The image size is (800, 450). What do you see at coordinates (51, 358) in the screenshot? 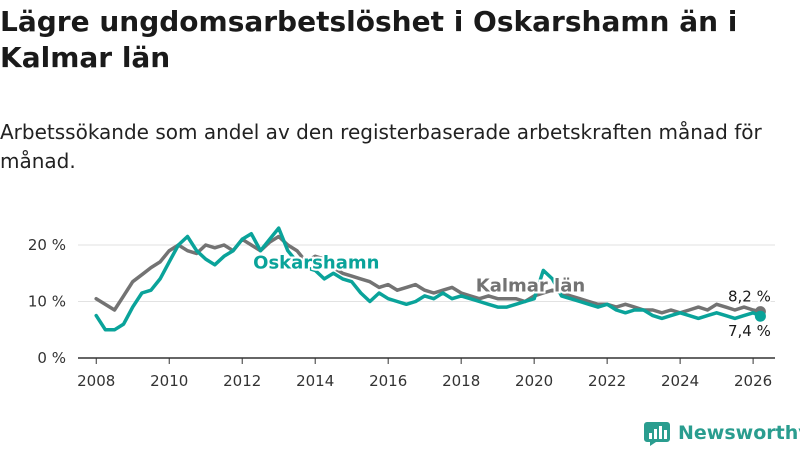
I see `y-tick-label: 0 %` at bounding box center [51, 358].